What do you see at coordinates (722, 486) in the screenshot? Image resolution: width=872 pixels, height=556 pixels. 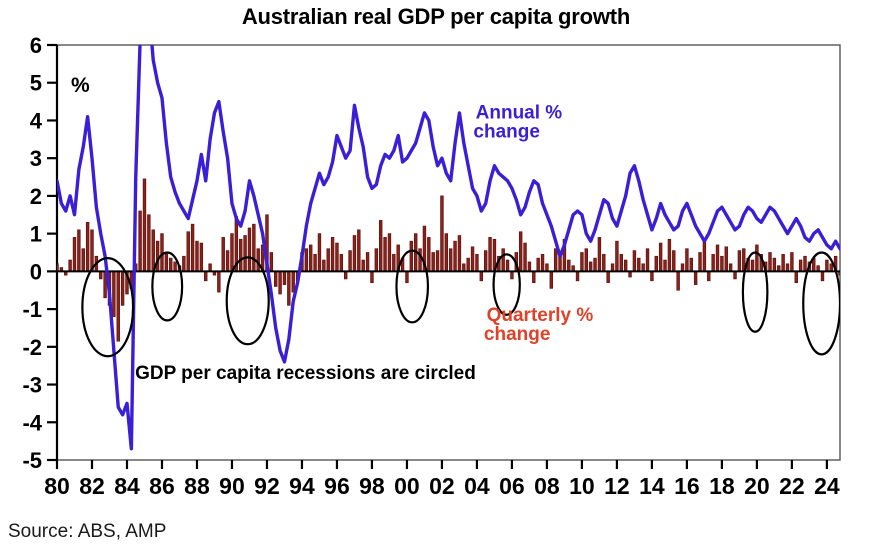 I see `x-tick-label: 18` at bounding box center [722, 486].